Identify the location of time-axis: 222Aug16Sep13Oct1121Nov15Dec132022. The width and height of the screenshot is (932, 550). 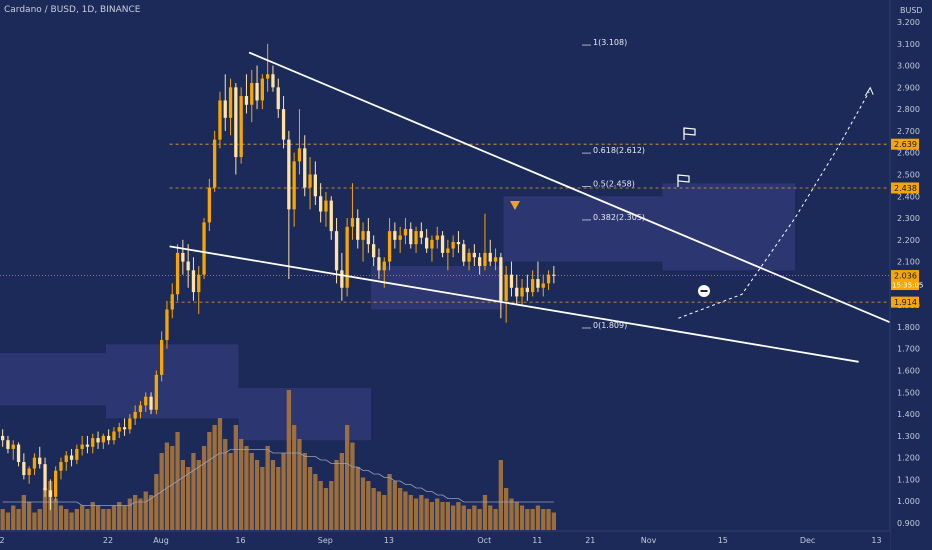
(466, 540).